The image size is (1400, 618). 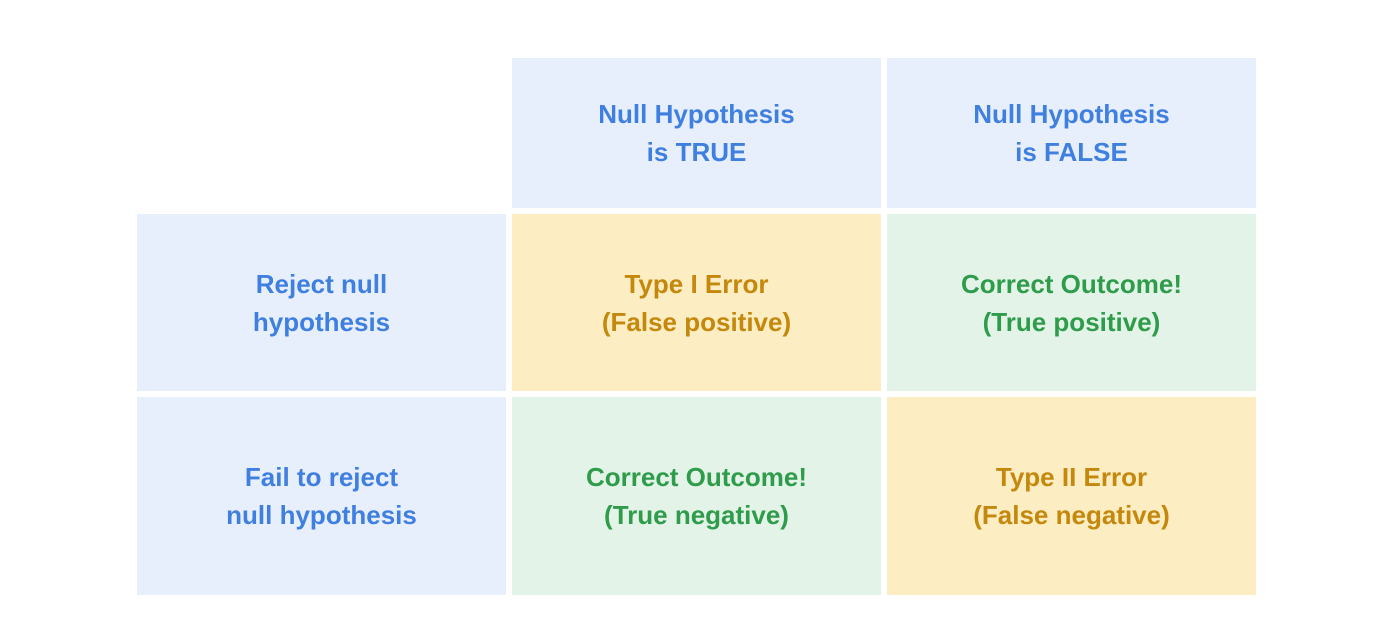 What do you see at coordinates (321, 302) in the screenshot?
I see `row-header: Reject null hypothesis` at bounding box center [321, 302].